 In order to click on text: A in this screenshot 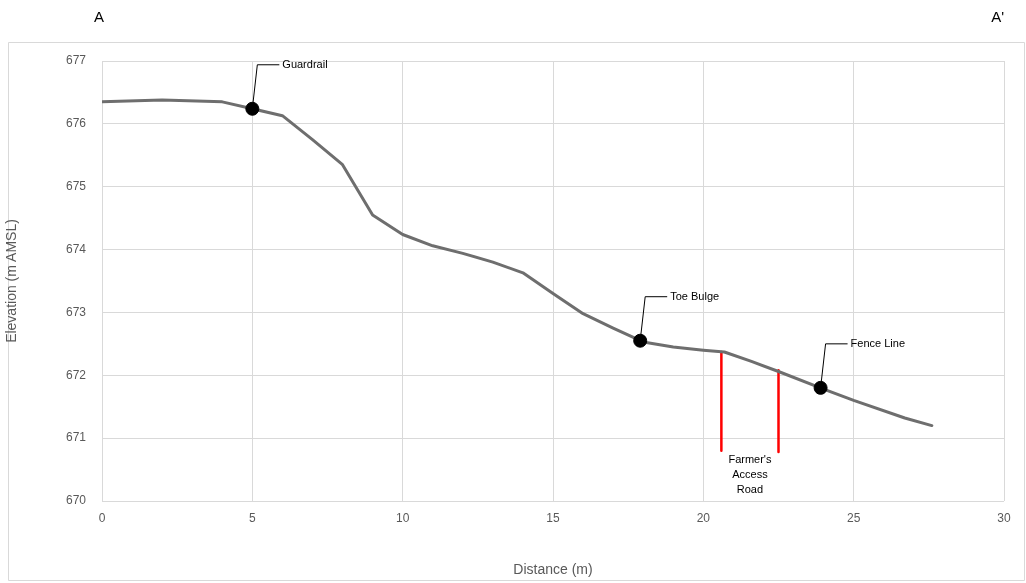, I will do `click(99, 17)`.